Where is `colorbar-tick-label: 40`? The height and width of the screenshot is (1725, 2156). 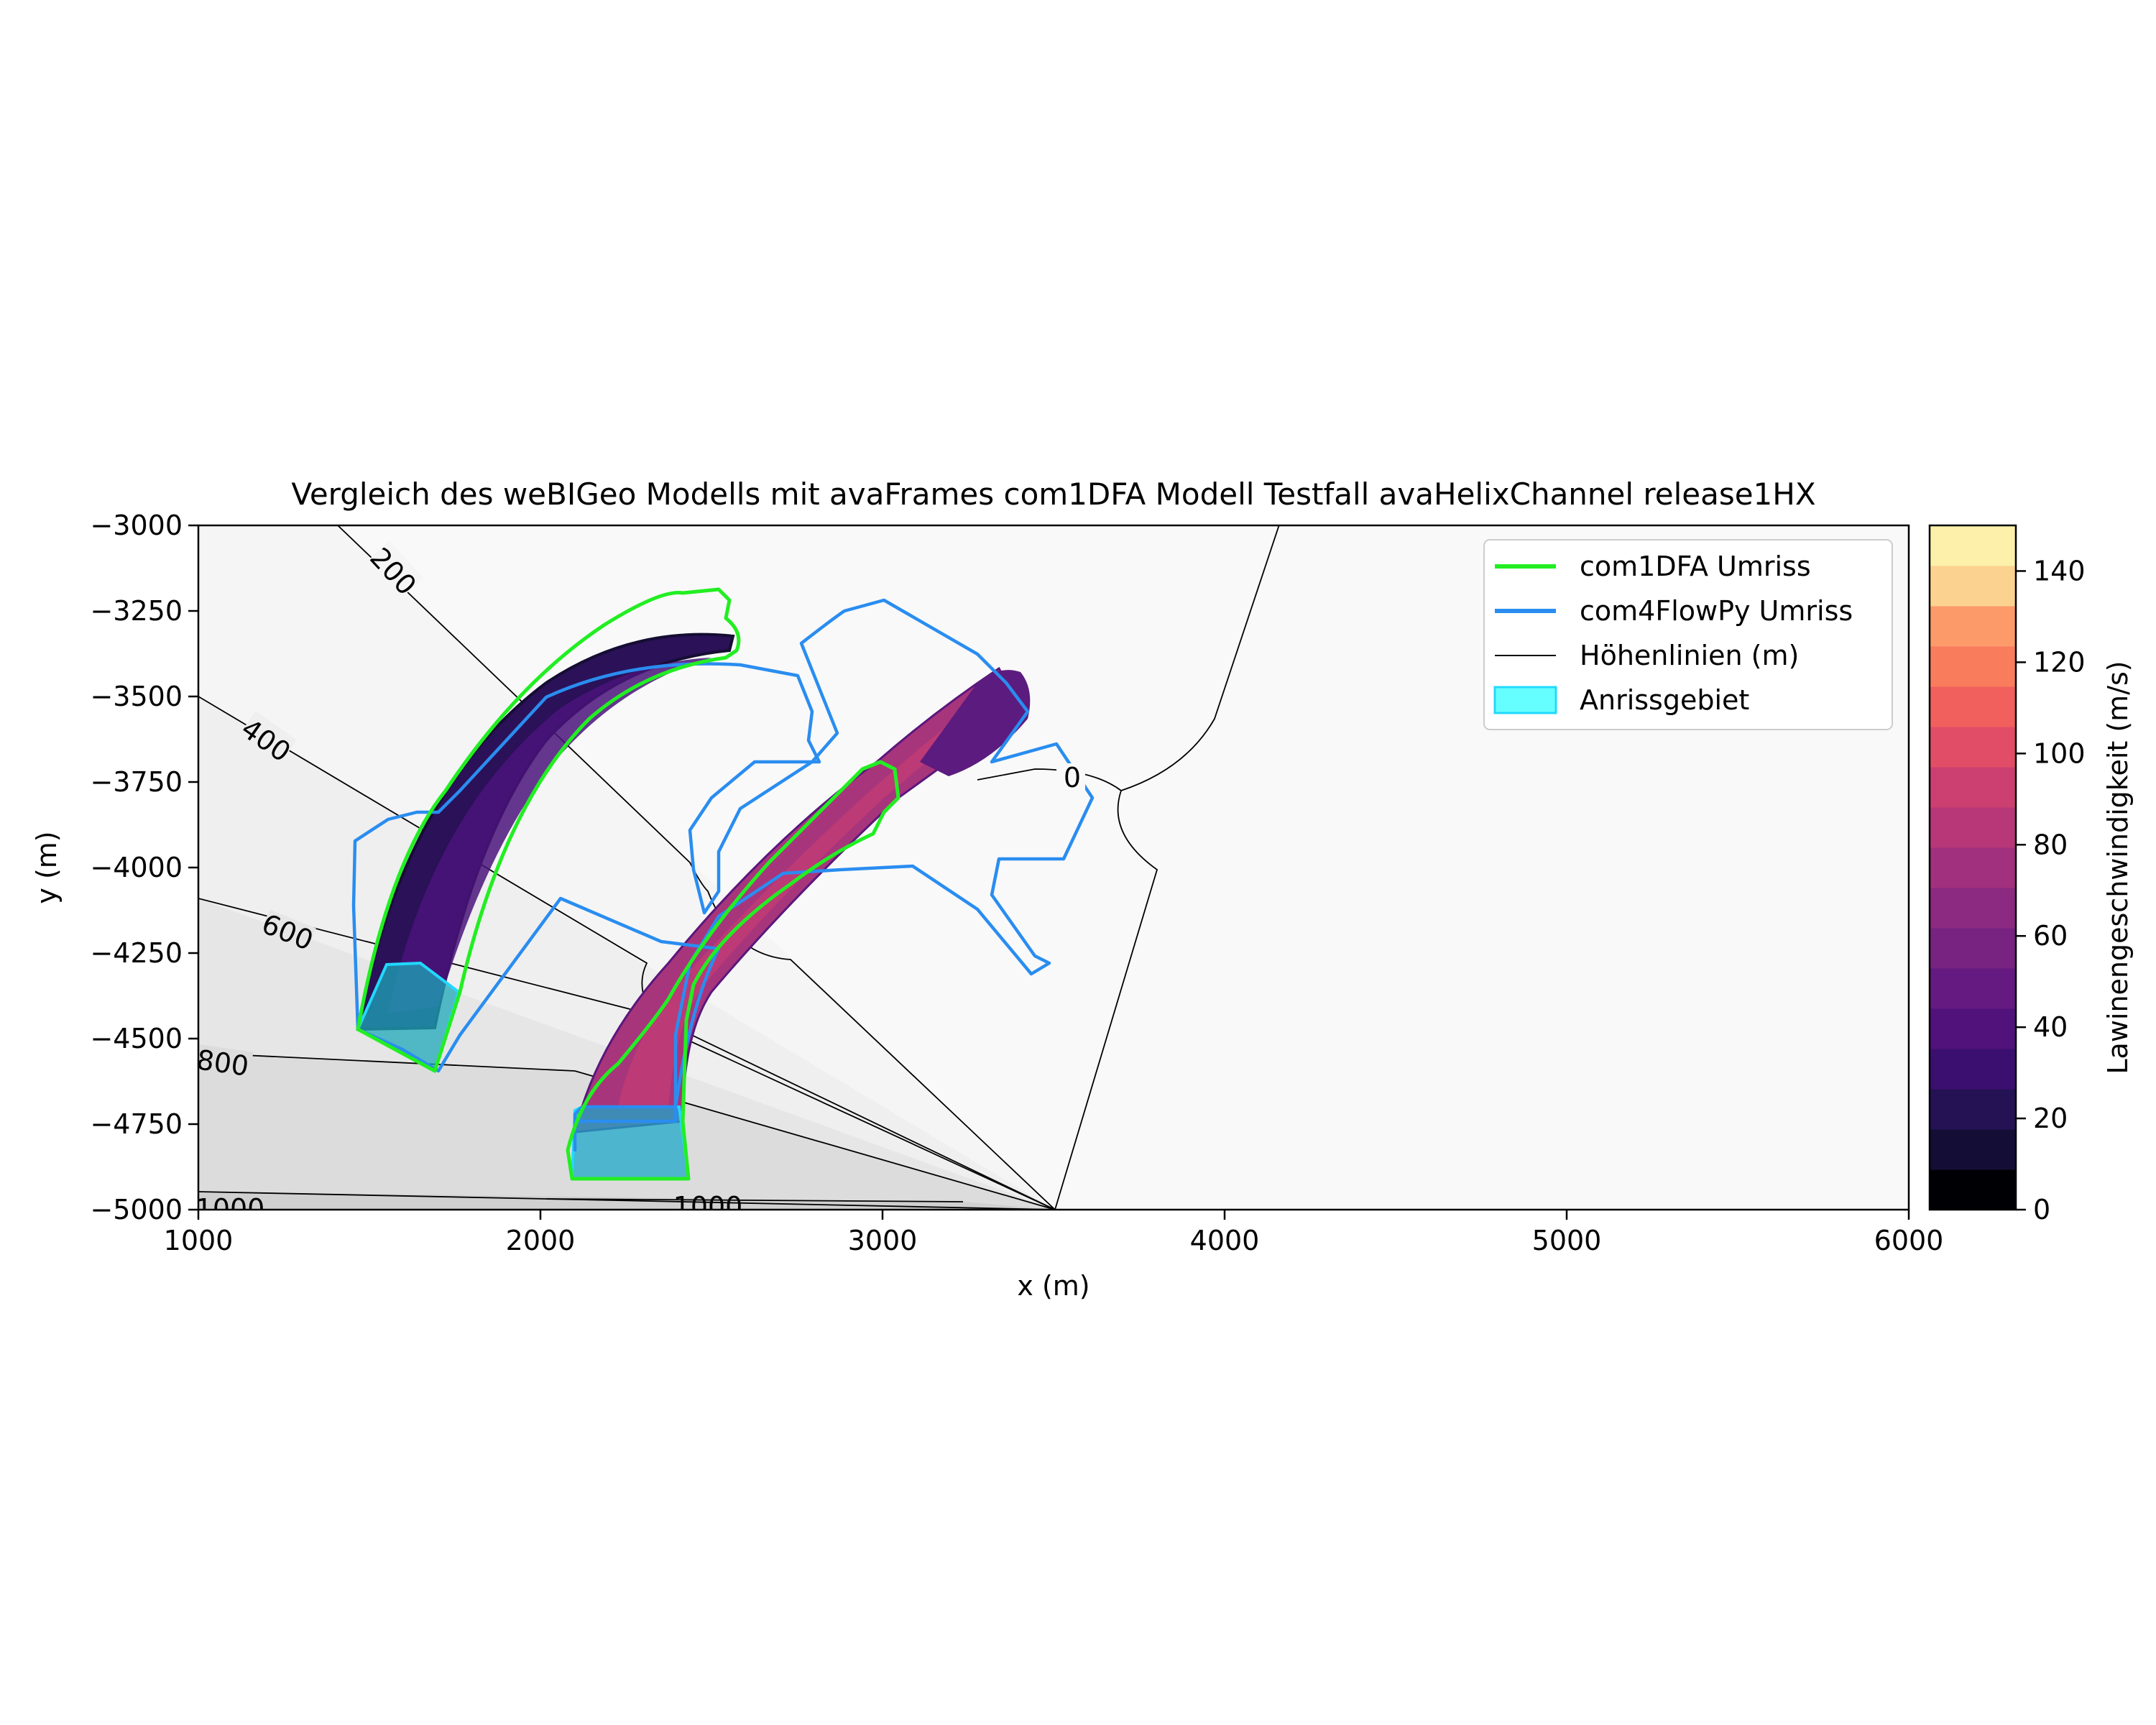 colorbar-tick-label: 40 is located at coordinates (2050, 1027).